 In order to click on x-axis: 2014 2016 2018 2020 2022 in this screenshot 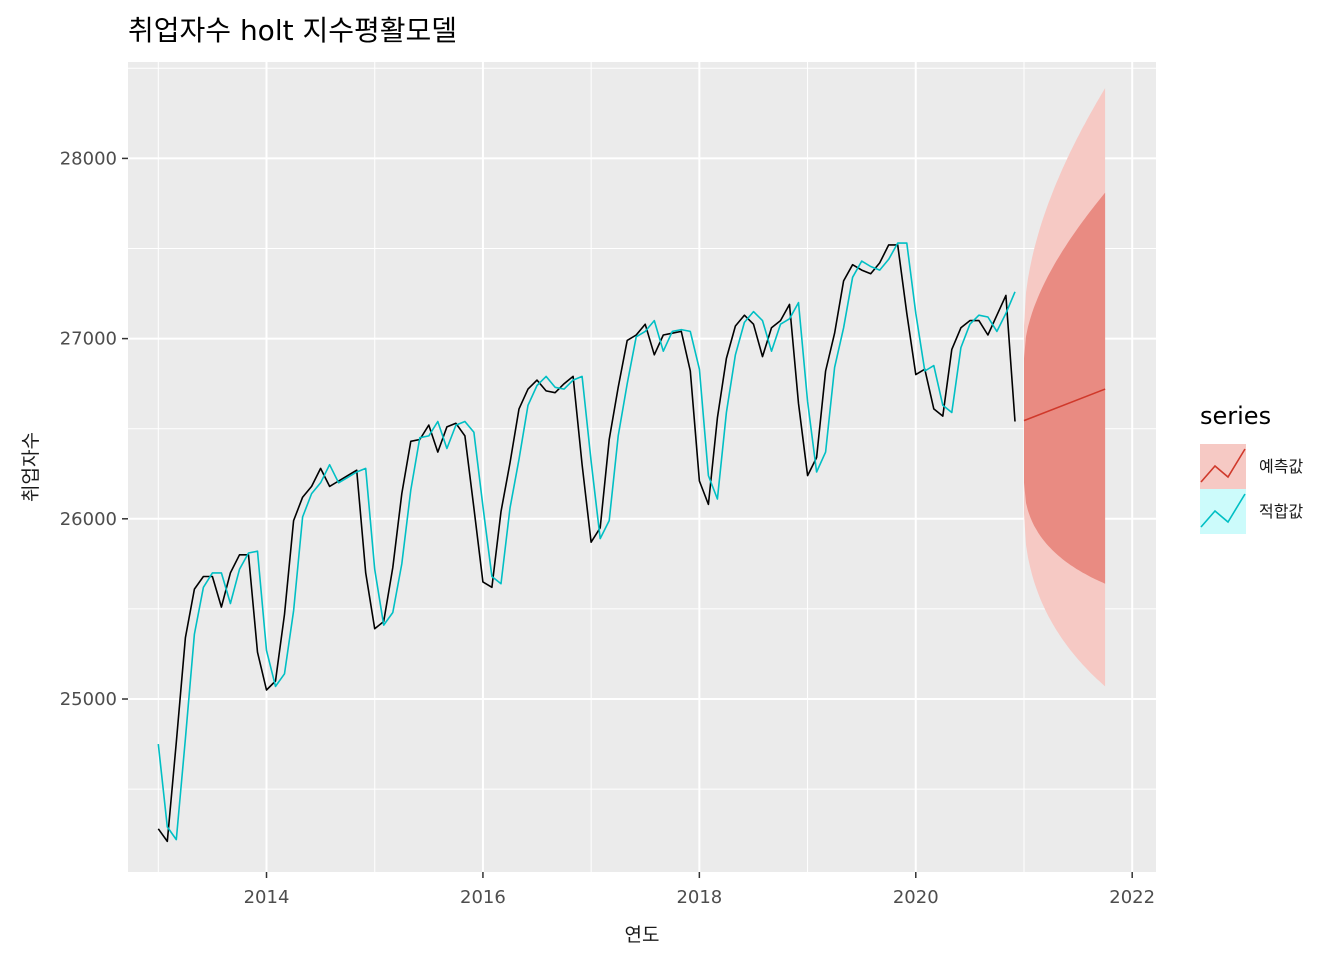, I will do `click(699, 890)`.